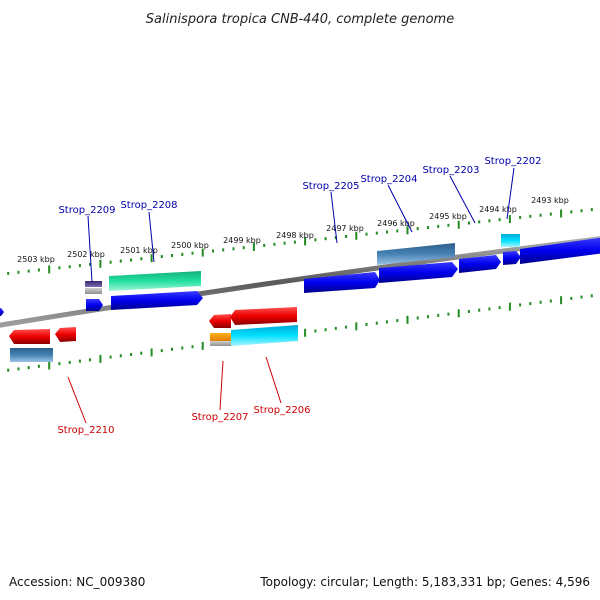  Describe the element at coordinates (86, 210) in the screenshot. I see `gene-label-strop-2209: Strop_2209` at that location.